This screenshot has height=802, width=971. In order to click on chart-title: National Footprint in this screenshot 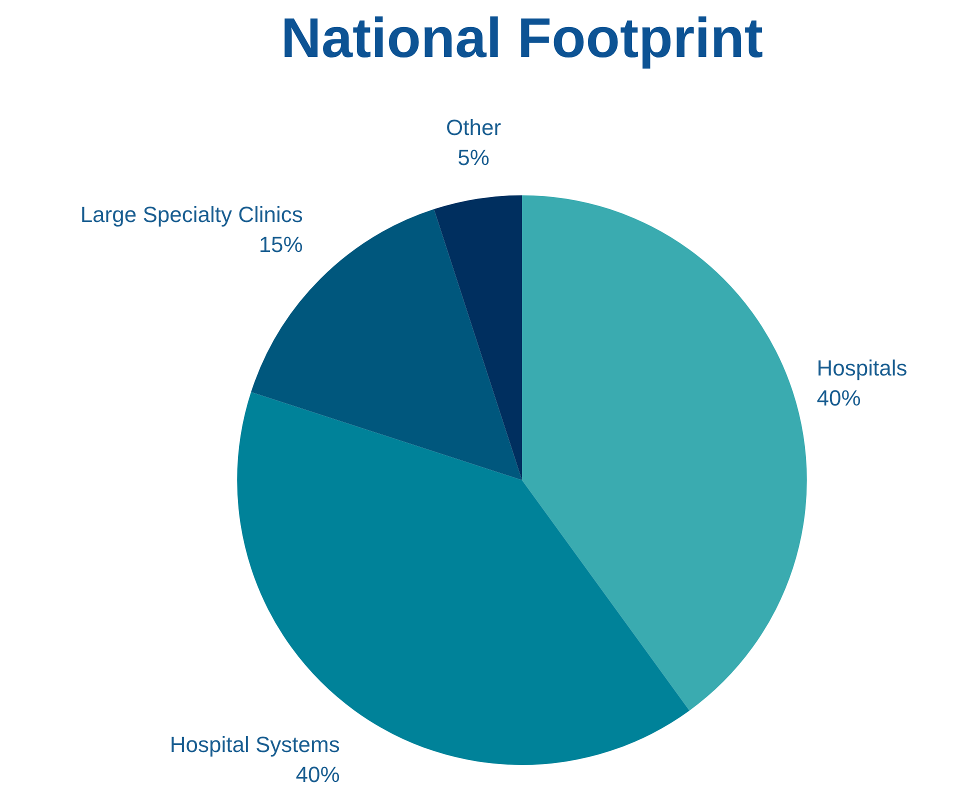, I will do `click(522, 38)`.